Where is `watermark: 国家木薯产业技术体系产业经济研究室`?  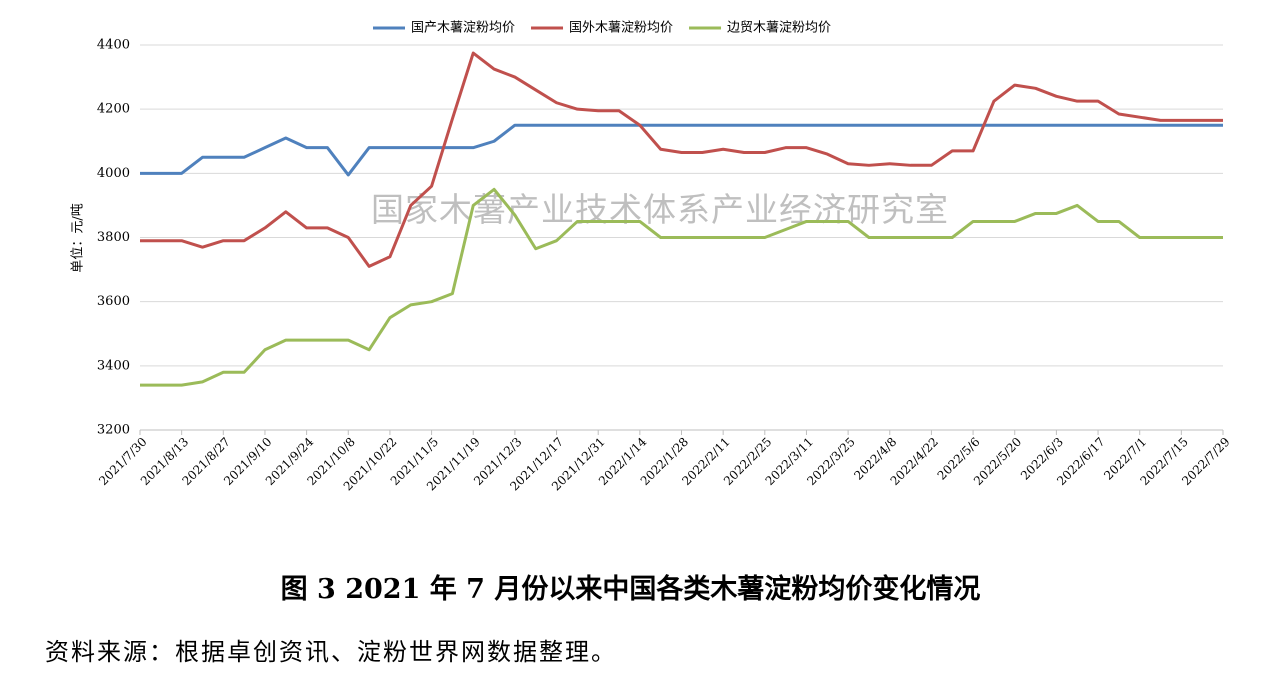 watermark: 国家木薯产业技术体系产业经济研究室 is located at coordinates (660, 209).